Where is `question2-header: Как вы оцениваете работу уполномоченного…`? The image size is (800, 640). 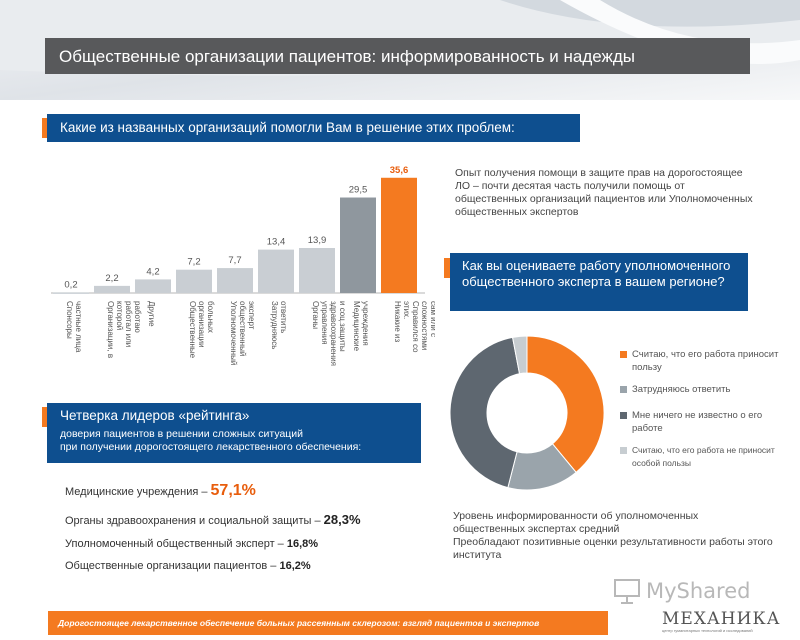 question2-header: Как вы оцениваете работу уполномоченного… is located at coordinates (599, 282).